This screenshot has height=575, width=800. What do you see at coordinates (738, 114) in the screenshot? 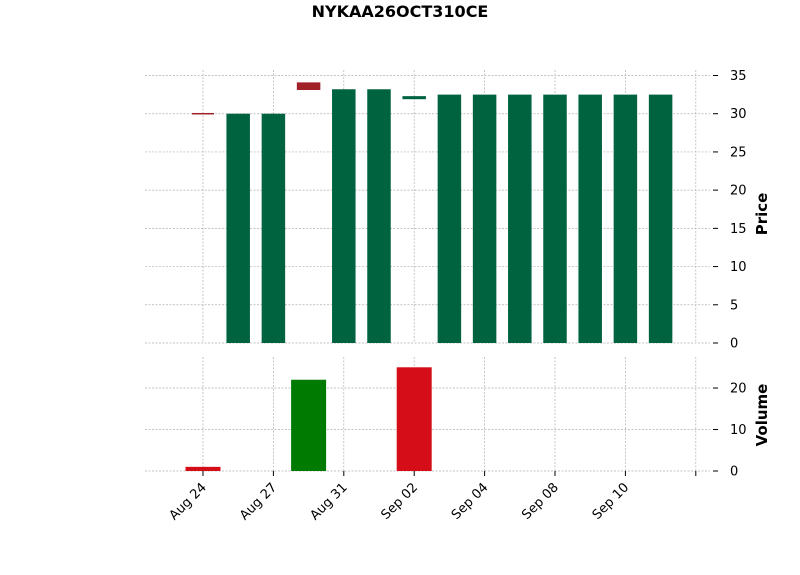
I see `price-tick-label: 30` at bounding box center [738, 114].